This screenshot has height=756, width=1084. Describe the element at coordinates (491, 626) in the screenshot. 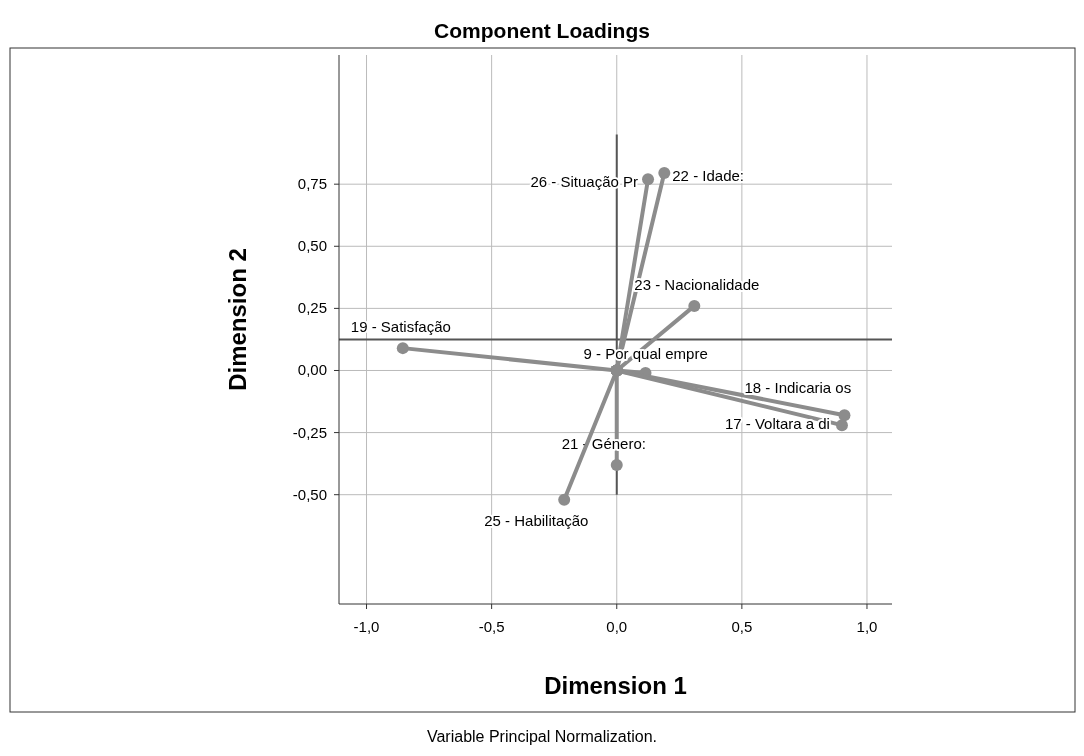

I see `x-tick-label: -0,5` at that location.